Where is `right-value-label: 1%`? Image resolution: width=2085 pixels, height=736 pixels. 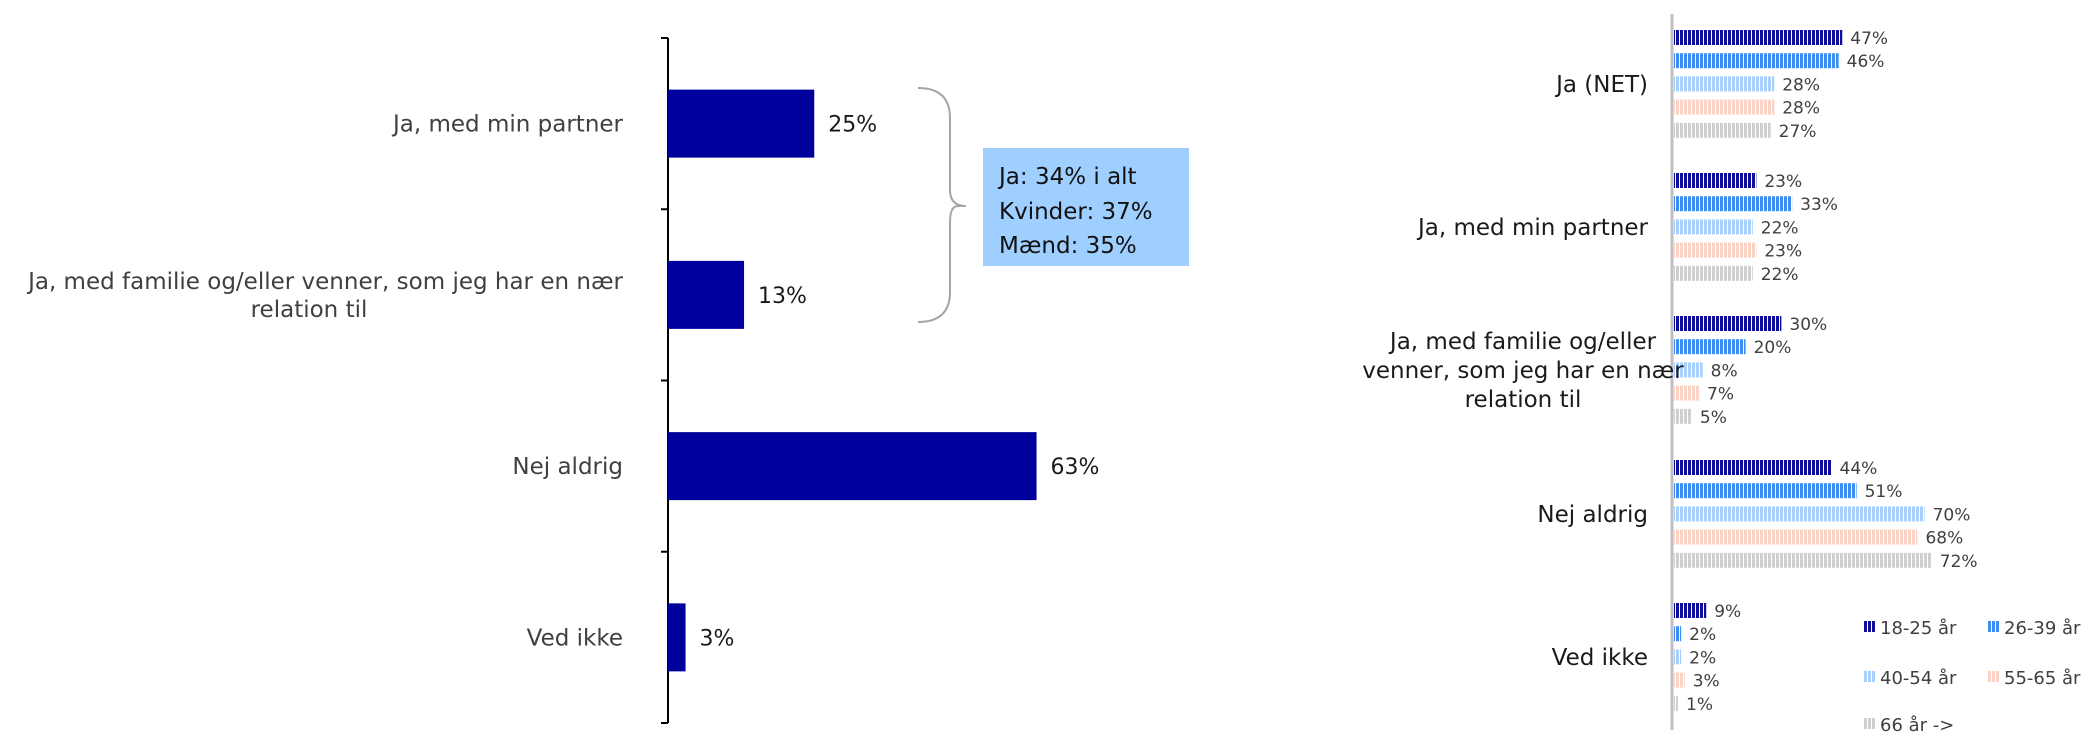
right-value-label: 1% is located at coordinates (1699, 705).